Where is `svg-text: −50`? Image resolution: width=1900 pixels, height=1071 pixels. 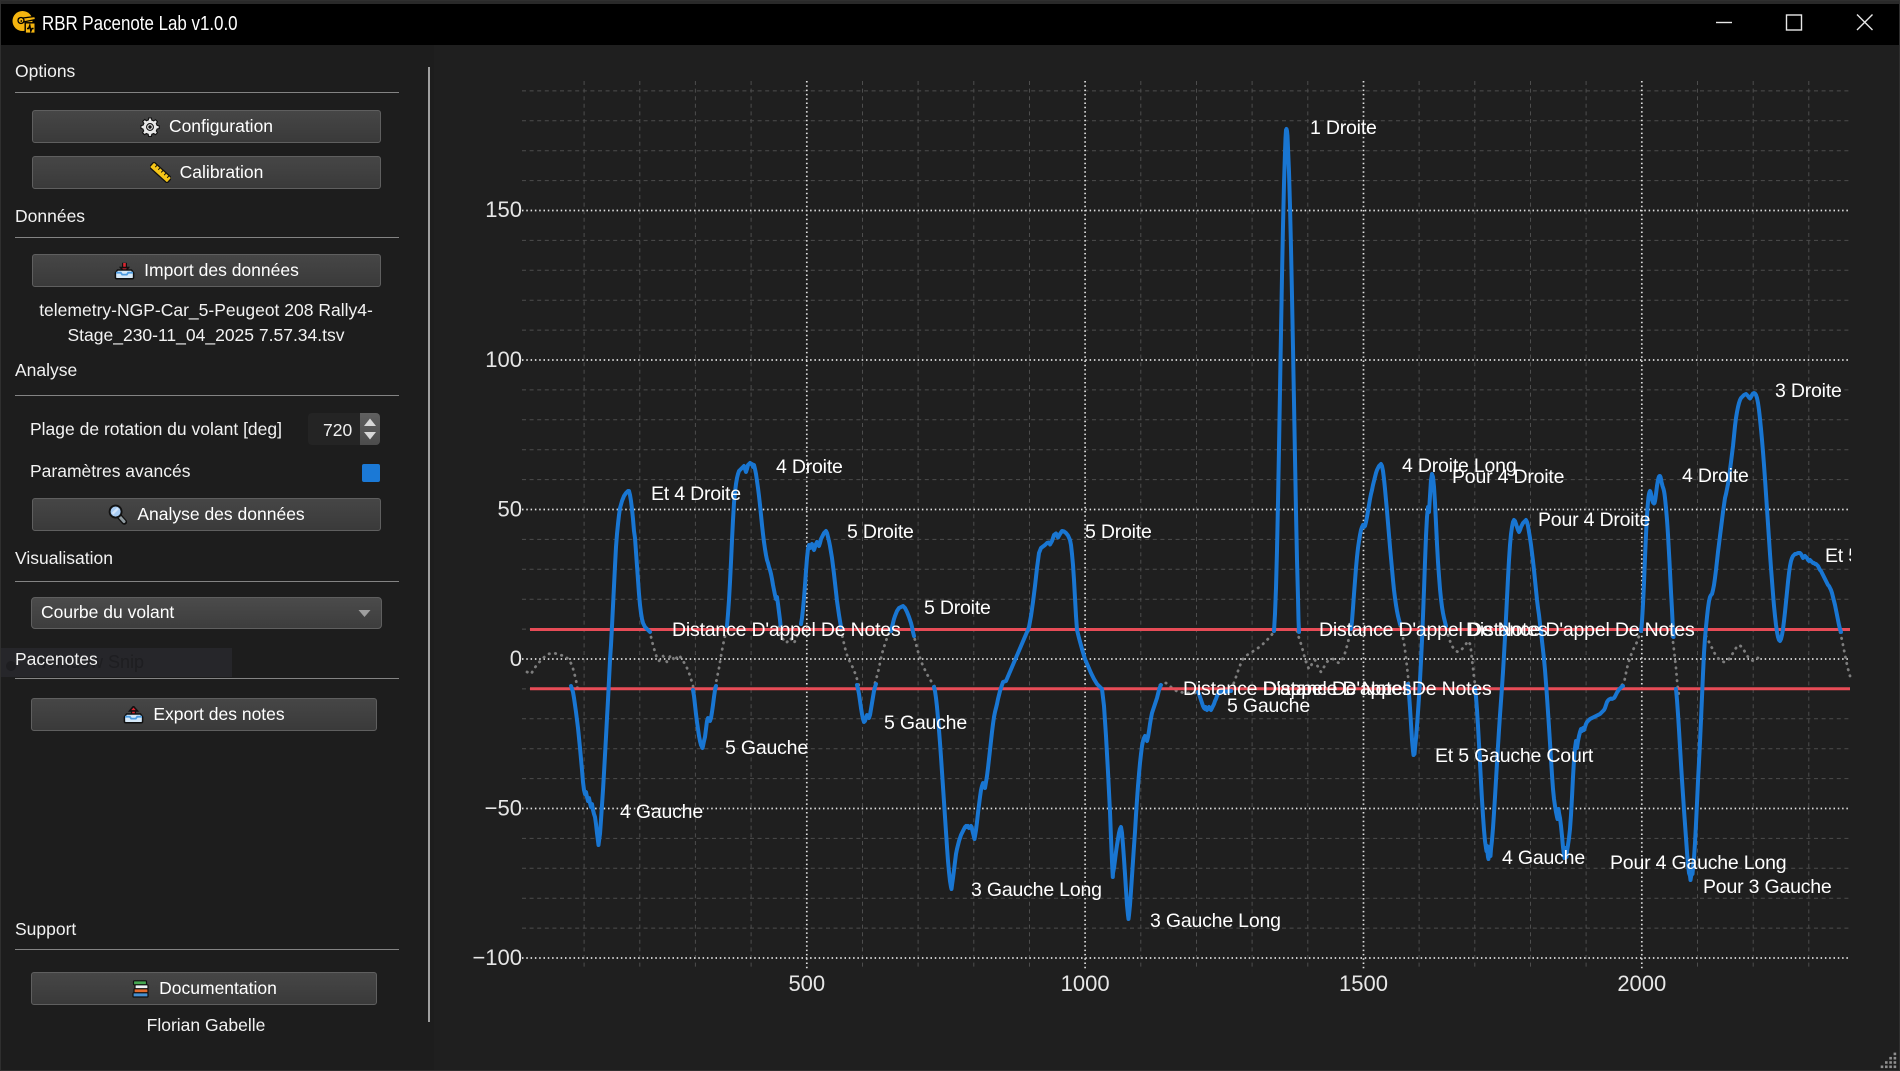
svg-text: −50 is located at coordinates (503, 808).